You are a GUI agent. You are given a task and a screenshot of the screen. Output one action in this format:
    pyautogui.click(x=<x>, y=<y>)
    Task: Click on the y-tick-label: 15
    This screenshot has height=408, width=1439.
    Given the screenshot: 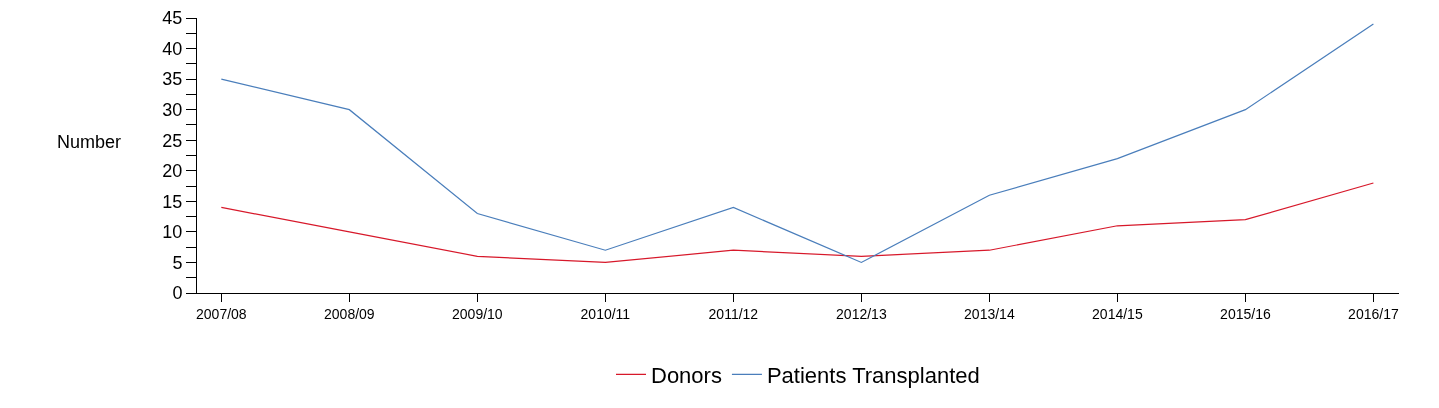 What is the action you would take?
    pyautogui.click(x=172, y=201)
    